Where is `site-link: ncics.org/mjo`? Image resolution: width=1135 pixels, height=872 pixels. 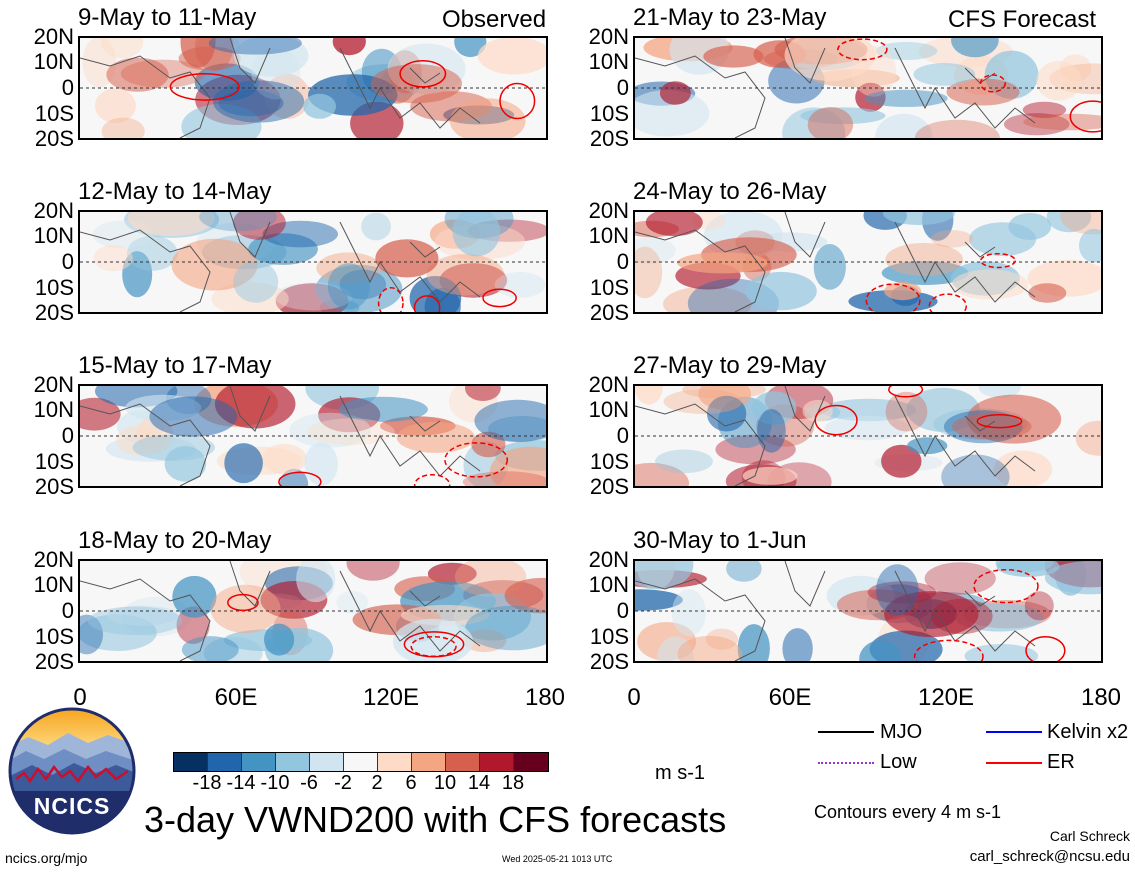 site-link: ncics.org/mjo is located at coordinates (46, 858).